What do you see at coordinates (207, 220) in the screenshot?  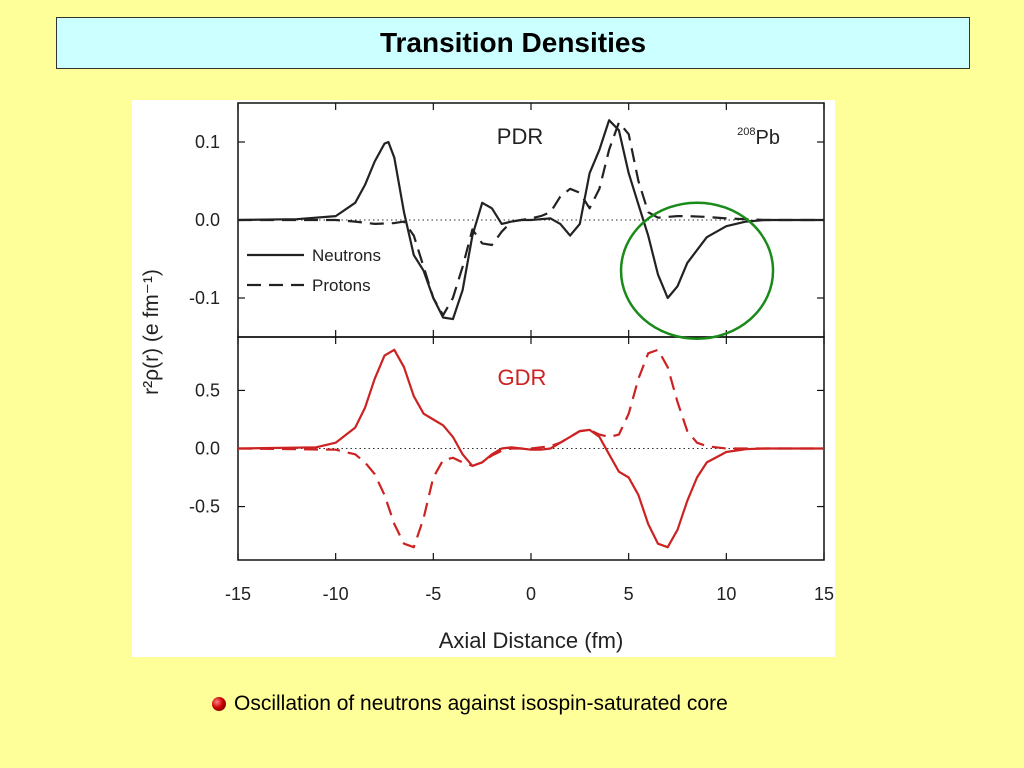 I see `top-ytick-label: 0.0` at bounding box center [207, 220].